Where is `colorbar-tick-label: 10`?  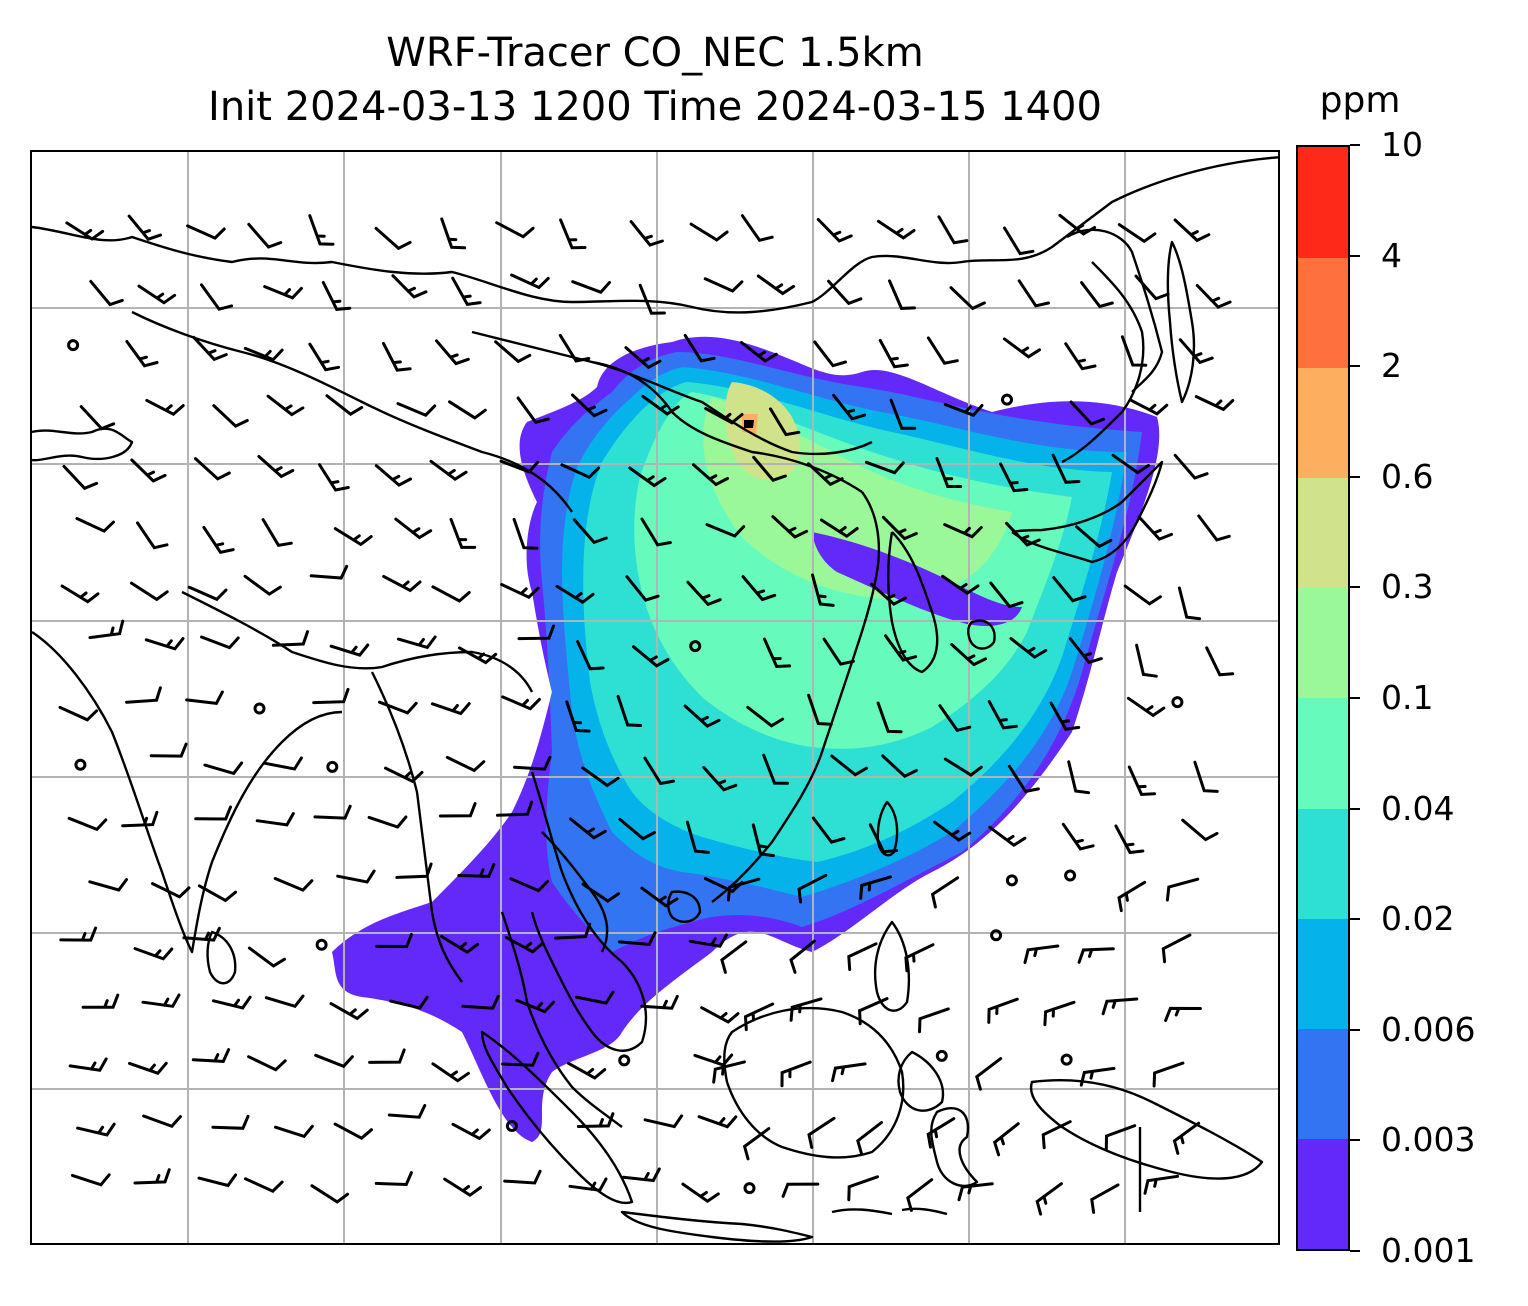
colorbar-tick-label: 10 is located at coordinates (1402, 144).